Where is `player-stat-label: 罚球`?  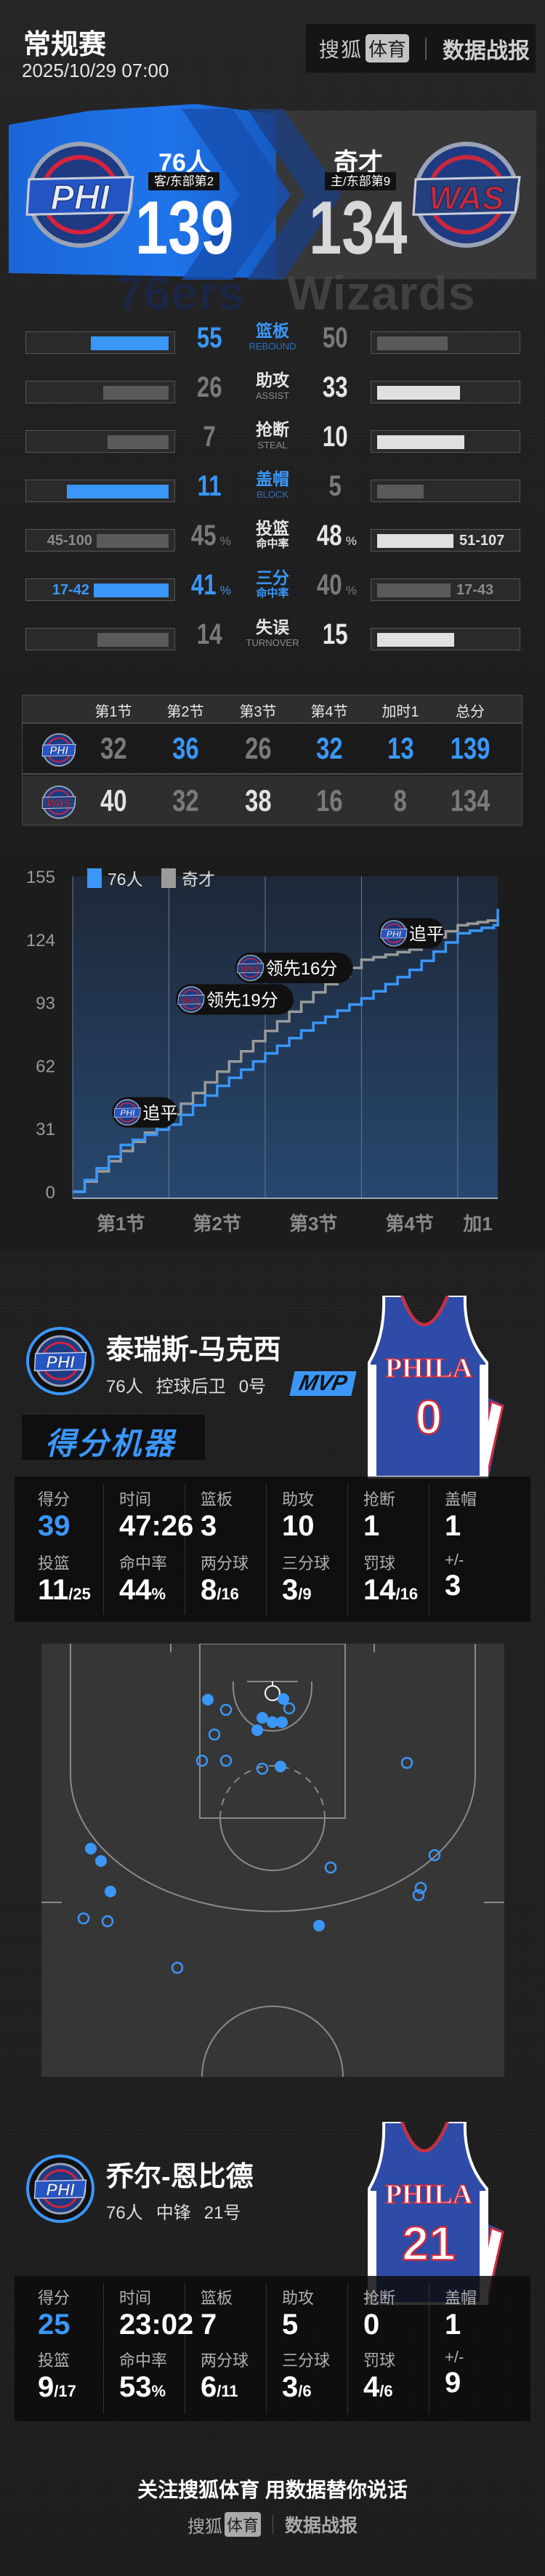
player-stat-label: 罚球 is located at coordinates (380, 2361).